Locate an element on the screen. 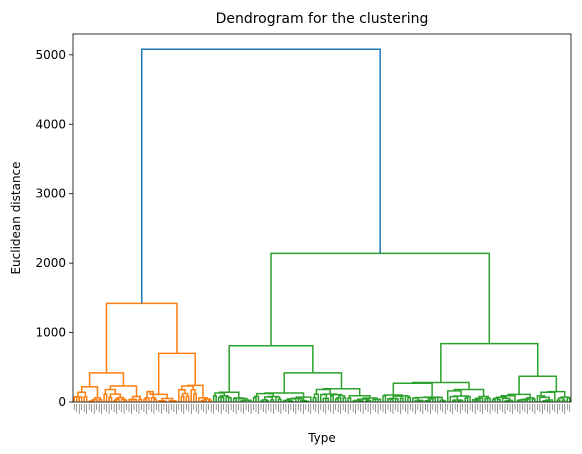 The image size is (582, 454). x-axis-label: Type is located at coordinates (321, 438).